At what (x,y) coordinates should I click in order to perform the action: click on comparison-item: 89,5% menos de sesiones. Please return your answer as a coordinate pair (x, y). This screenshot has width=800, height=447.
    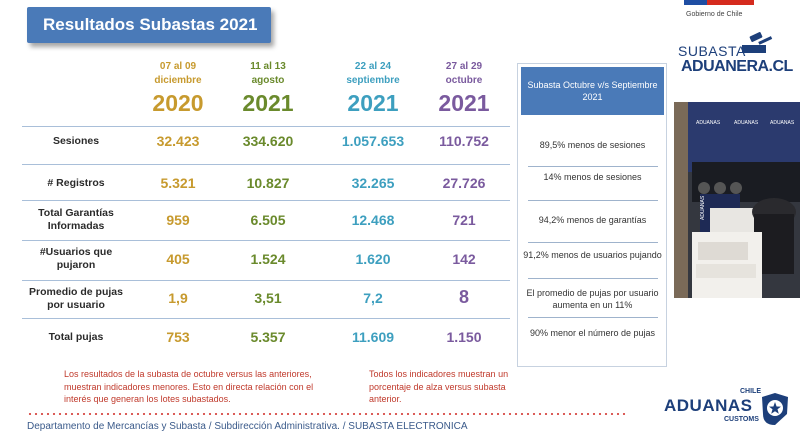
    Looking at the image, I should click on (592, 145).